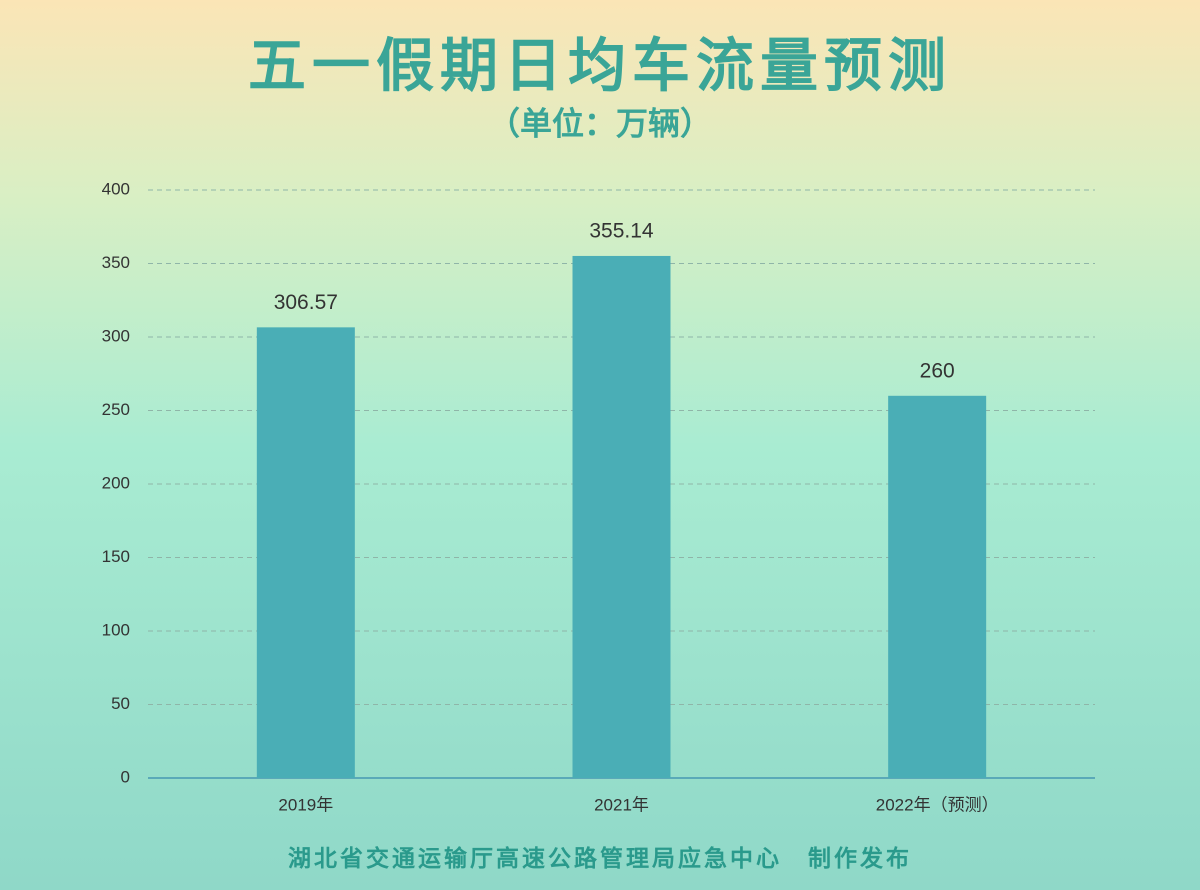 The height and width of the screenshot is (890, 1200). Describe the element at coordinates (125, 776) in the screenshot. I see `y-tick-label: 0` at that location.